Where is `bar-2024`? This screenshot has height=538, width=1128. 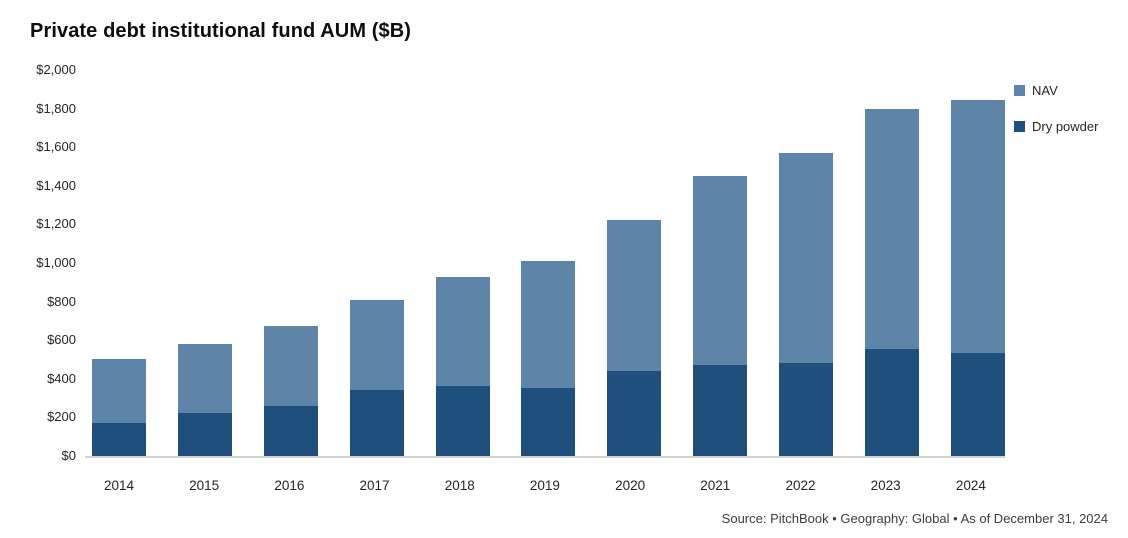
bar-2024 is located at coordinates (977, 263).